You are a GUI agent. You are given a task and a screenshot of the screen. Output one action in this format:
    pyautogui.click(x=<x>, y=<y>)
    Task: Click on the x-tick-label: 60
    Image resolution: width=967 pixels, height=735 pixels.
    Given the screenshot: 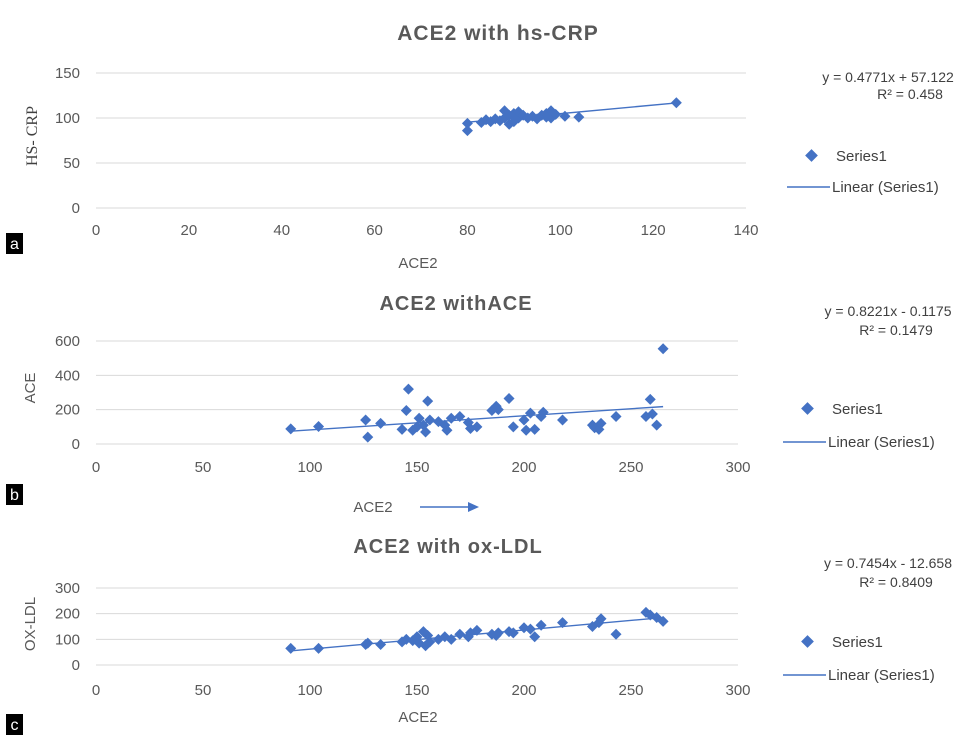 What is the action you would take?
    pyautogui.click(x=374, y=230)
    